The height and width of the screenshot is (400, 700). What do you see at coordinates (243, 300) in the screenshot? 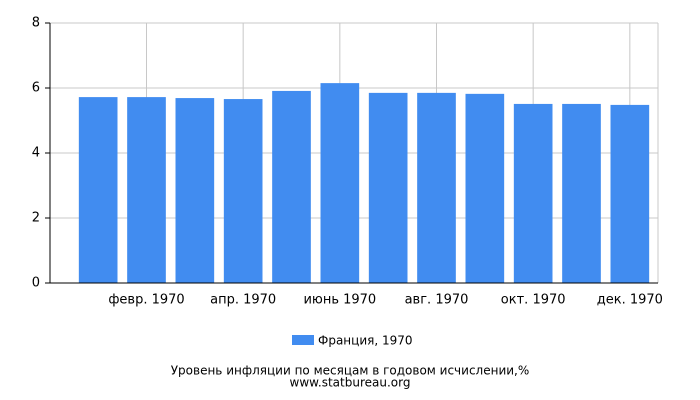
I see `x-tick-label: апр. 1970` at bounding box center [243, 300].